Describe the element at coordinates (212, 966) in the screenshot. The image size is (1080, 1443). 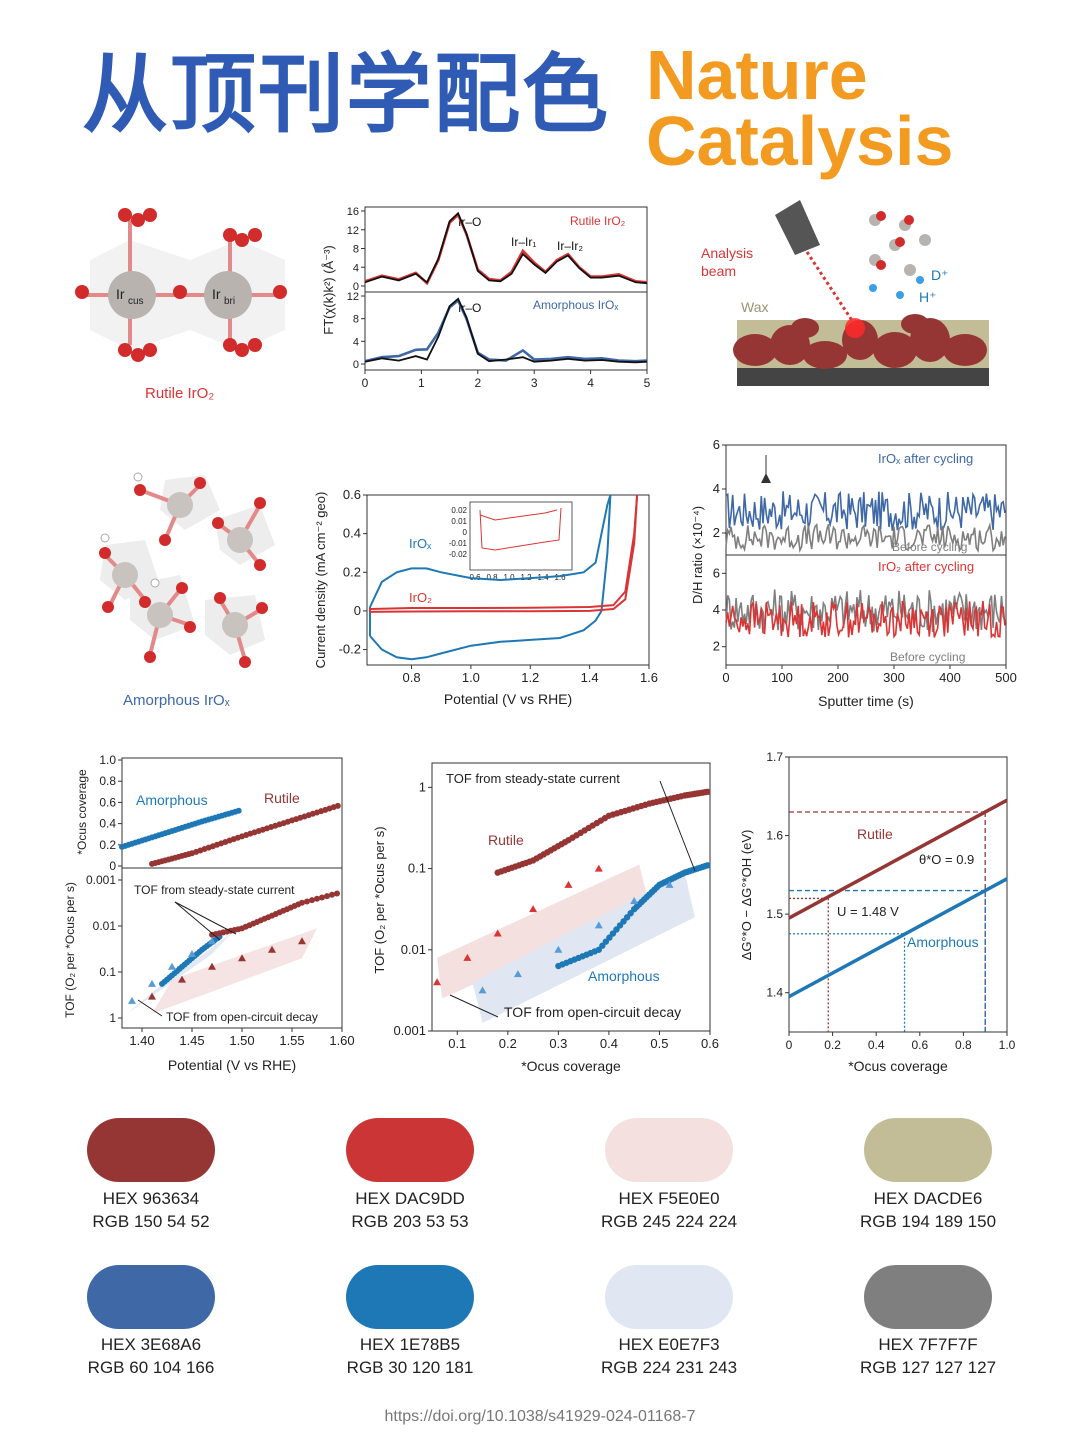
I see `tofp-Rutile-decay-point` at that location.